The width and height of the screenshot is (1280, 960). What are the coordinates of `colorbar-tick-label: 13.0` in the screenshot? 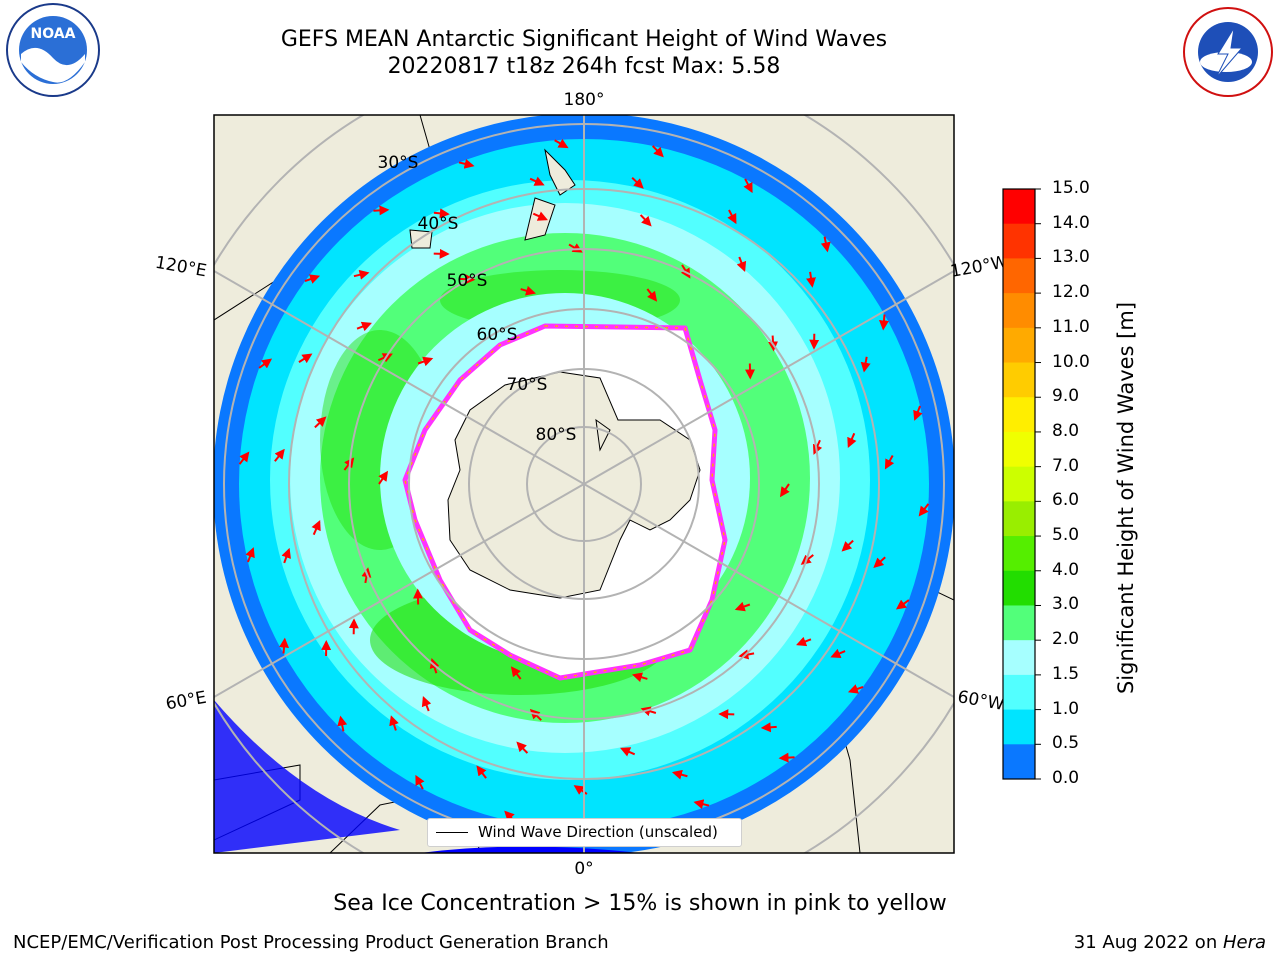 It's located at (1071, 257).